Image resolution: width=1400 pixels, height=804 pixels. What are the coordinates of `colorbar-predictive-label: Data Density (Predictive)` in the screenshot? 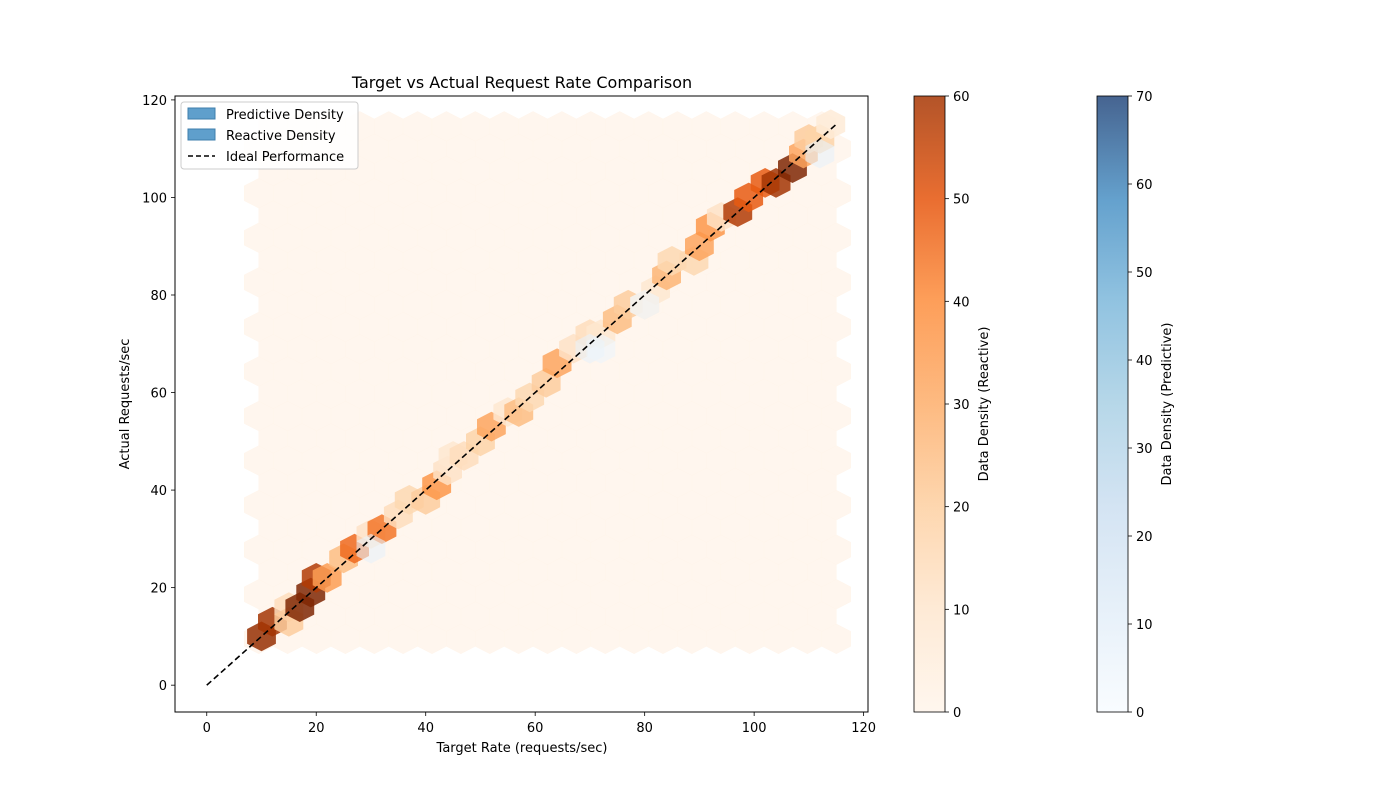 It's located at (1167, 404).